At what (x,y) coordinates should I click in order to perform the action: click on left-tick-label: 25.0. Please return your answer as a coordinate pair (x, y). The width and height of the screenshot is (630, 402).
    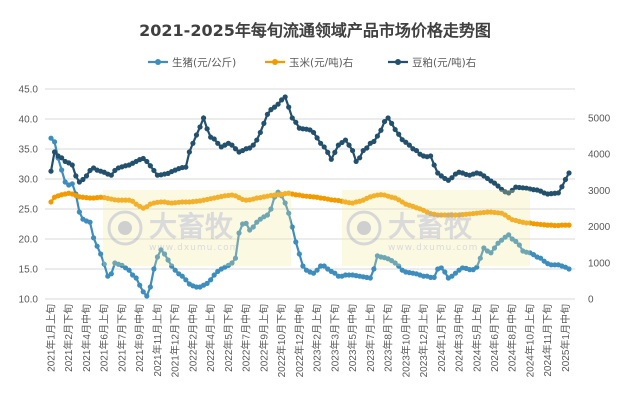
    Looking at the image, I should click on (29, 210).